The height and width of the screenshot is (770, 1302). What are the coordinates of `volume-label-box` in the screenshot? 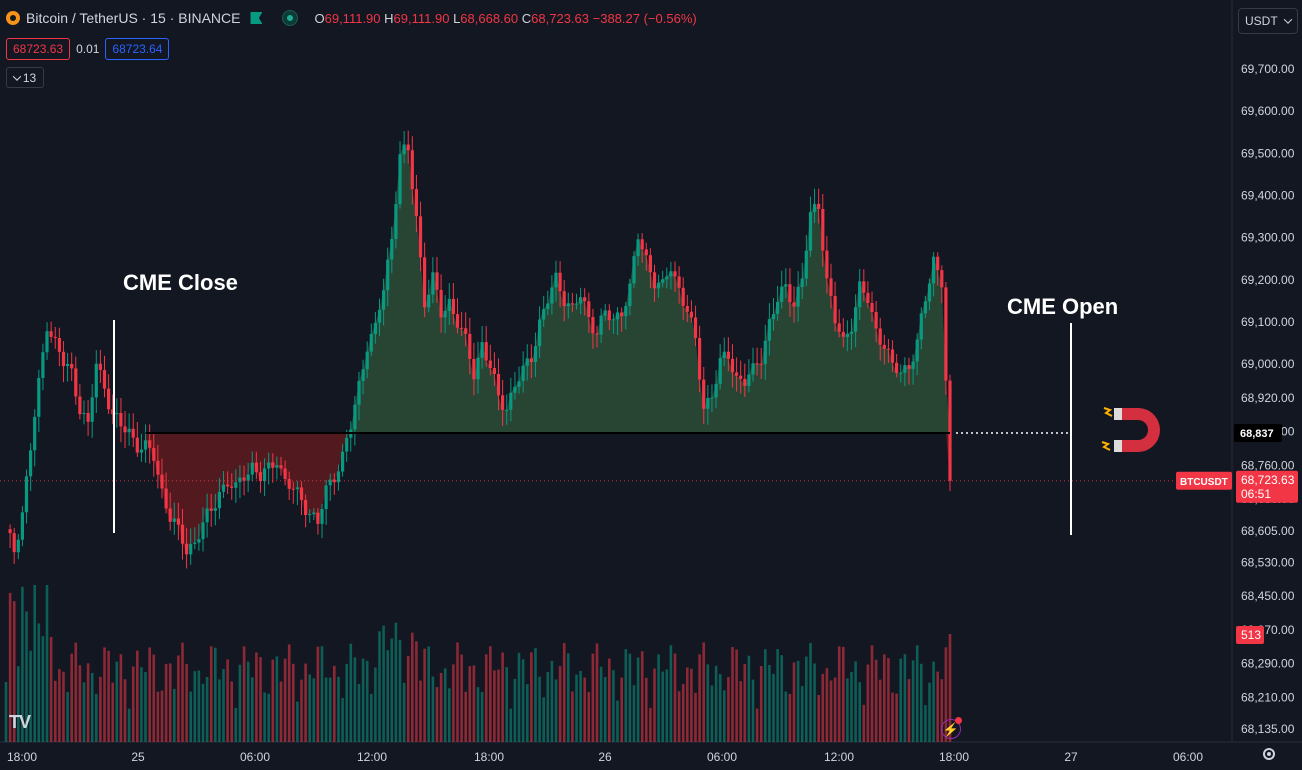 It's located at (1250, 635).